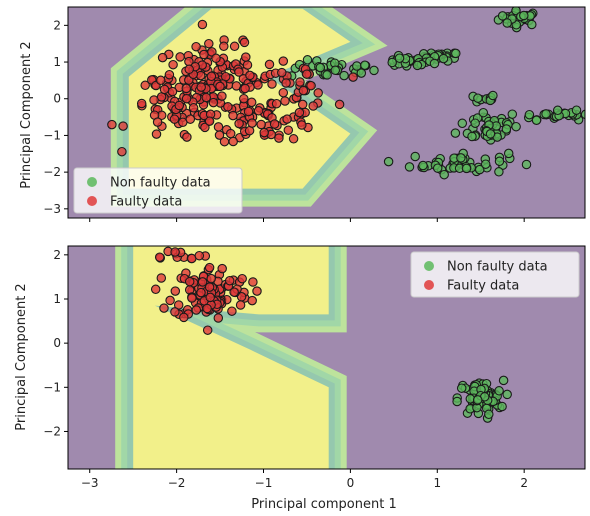 Image resolution: width=590 pixels, height=516 pixels. Describe the element at coordinates (483, 286) in the screenshot. I see `legend-label: Faulty data` at that location.